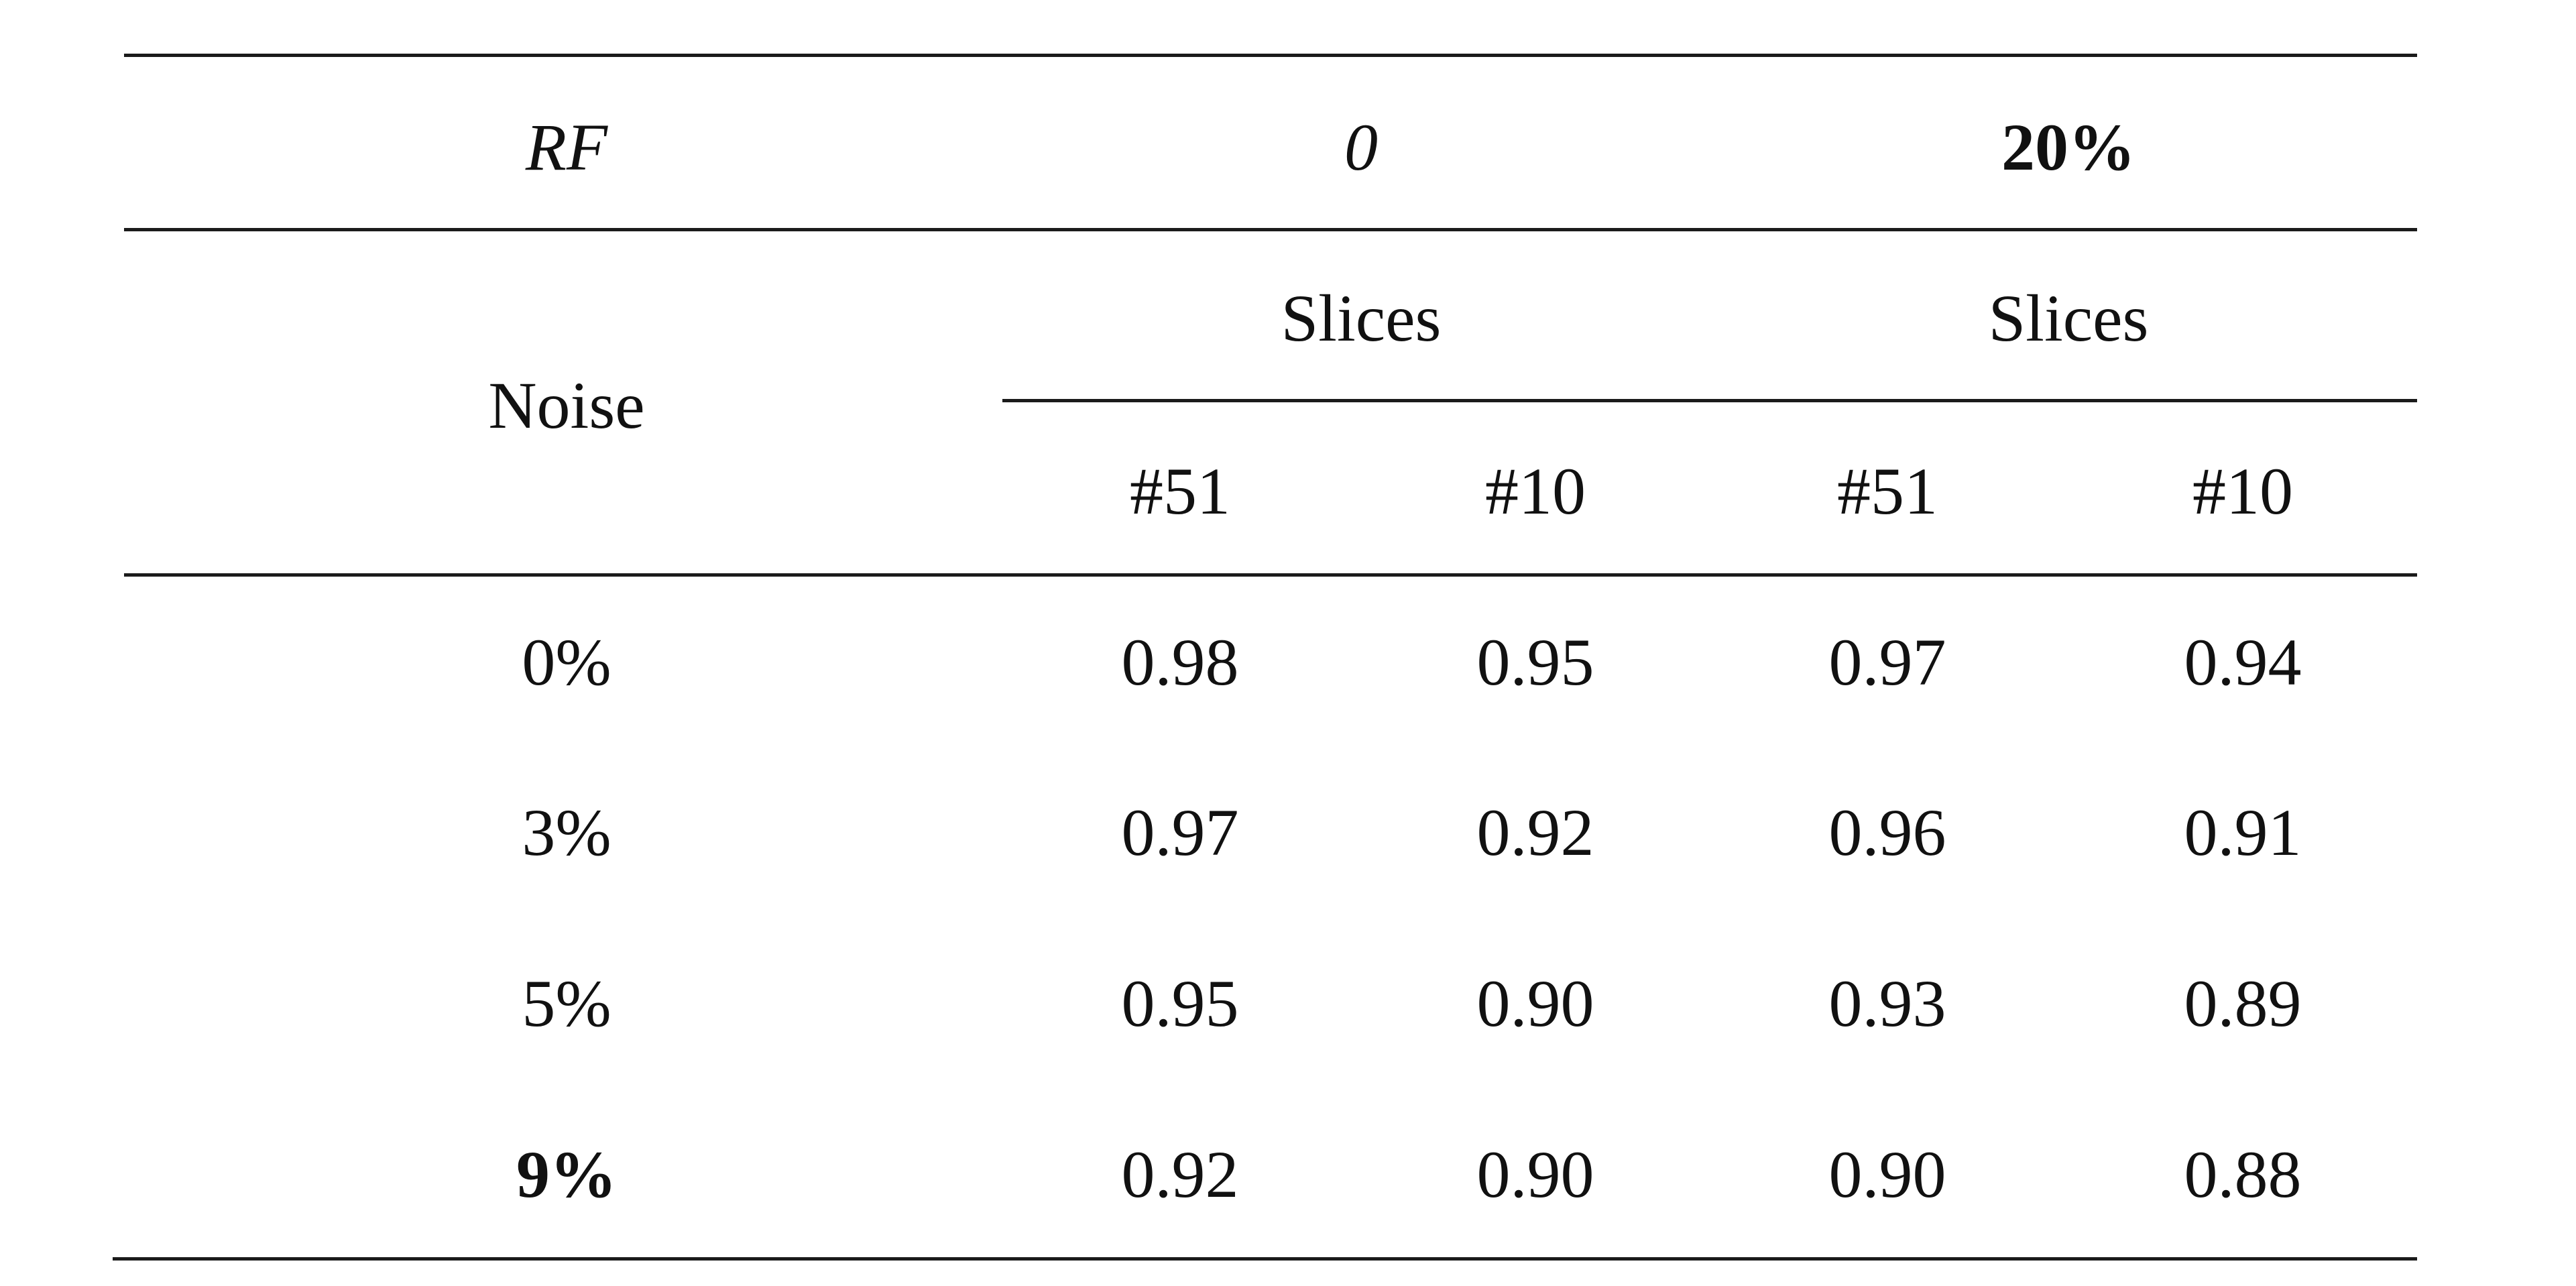 The height and width of the screenshot is (1286, 2576). I want to click on row-noise-label: 3%, so click(566, 832).